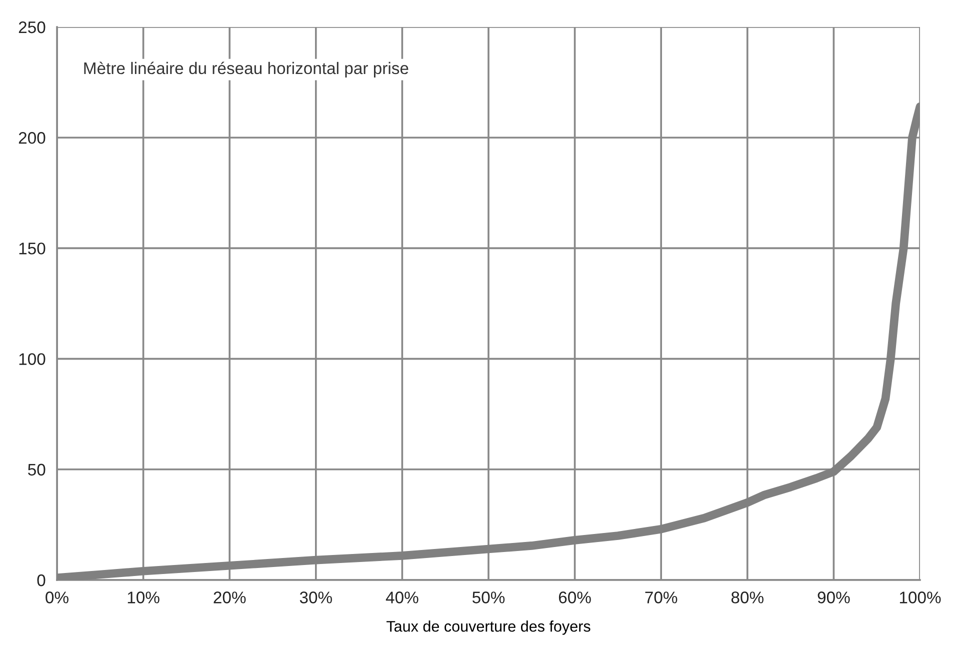 The width and height of the screenshot is (958, 655). What do you see at coordinates (402, 598) in the screenshot?
I see `x-tick-label: 40%` at bounding box center [402, 598].